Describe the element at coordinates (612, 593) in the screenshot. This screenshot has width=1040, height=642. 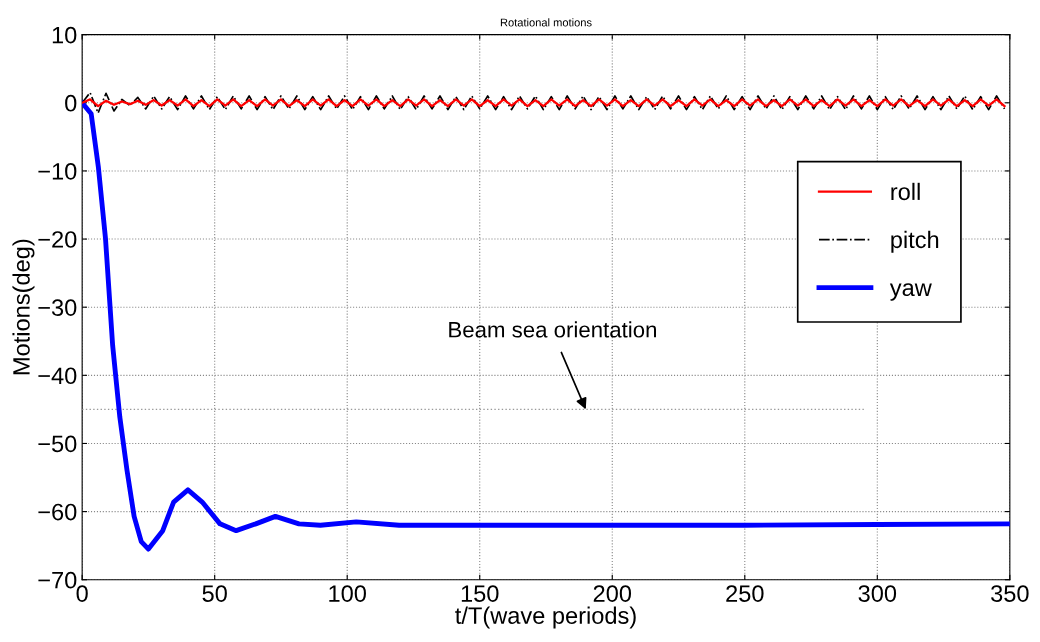
I see `x-tick-label: 200` at that location.